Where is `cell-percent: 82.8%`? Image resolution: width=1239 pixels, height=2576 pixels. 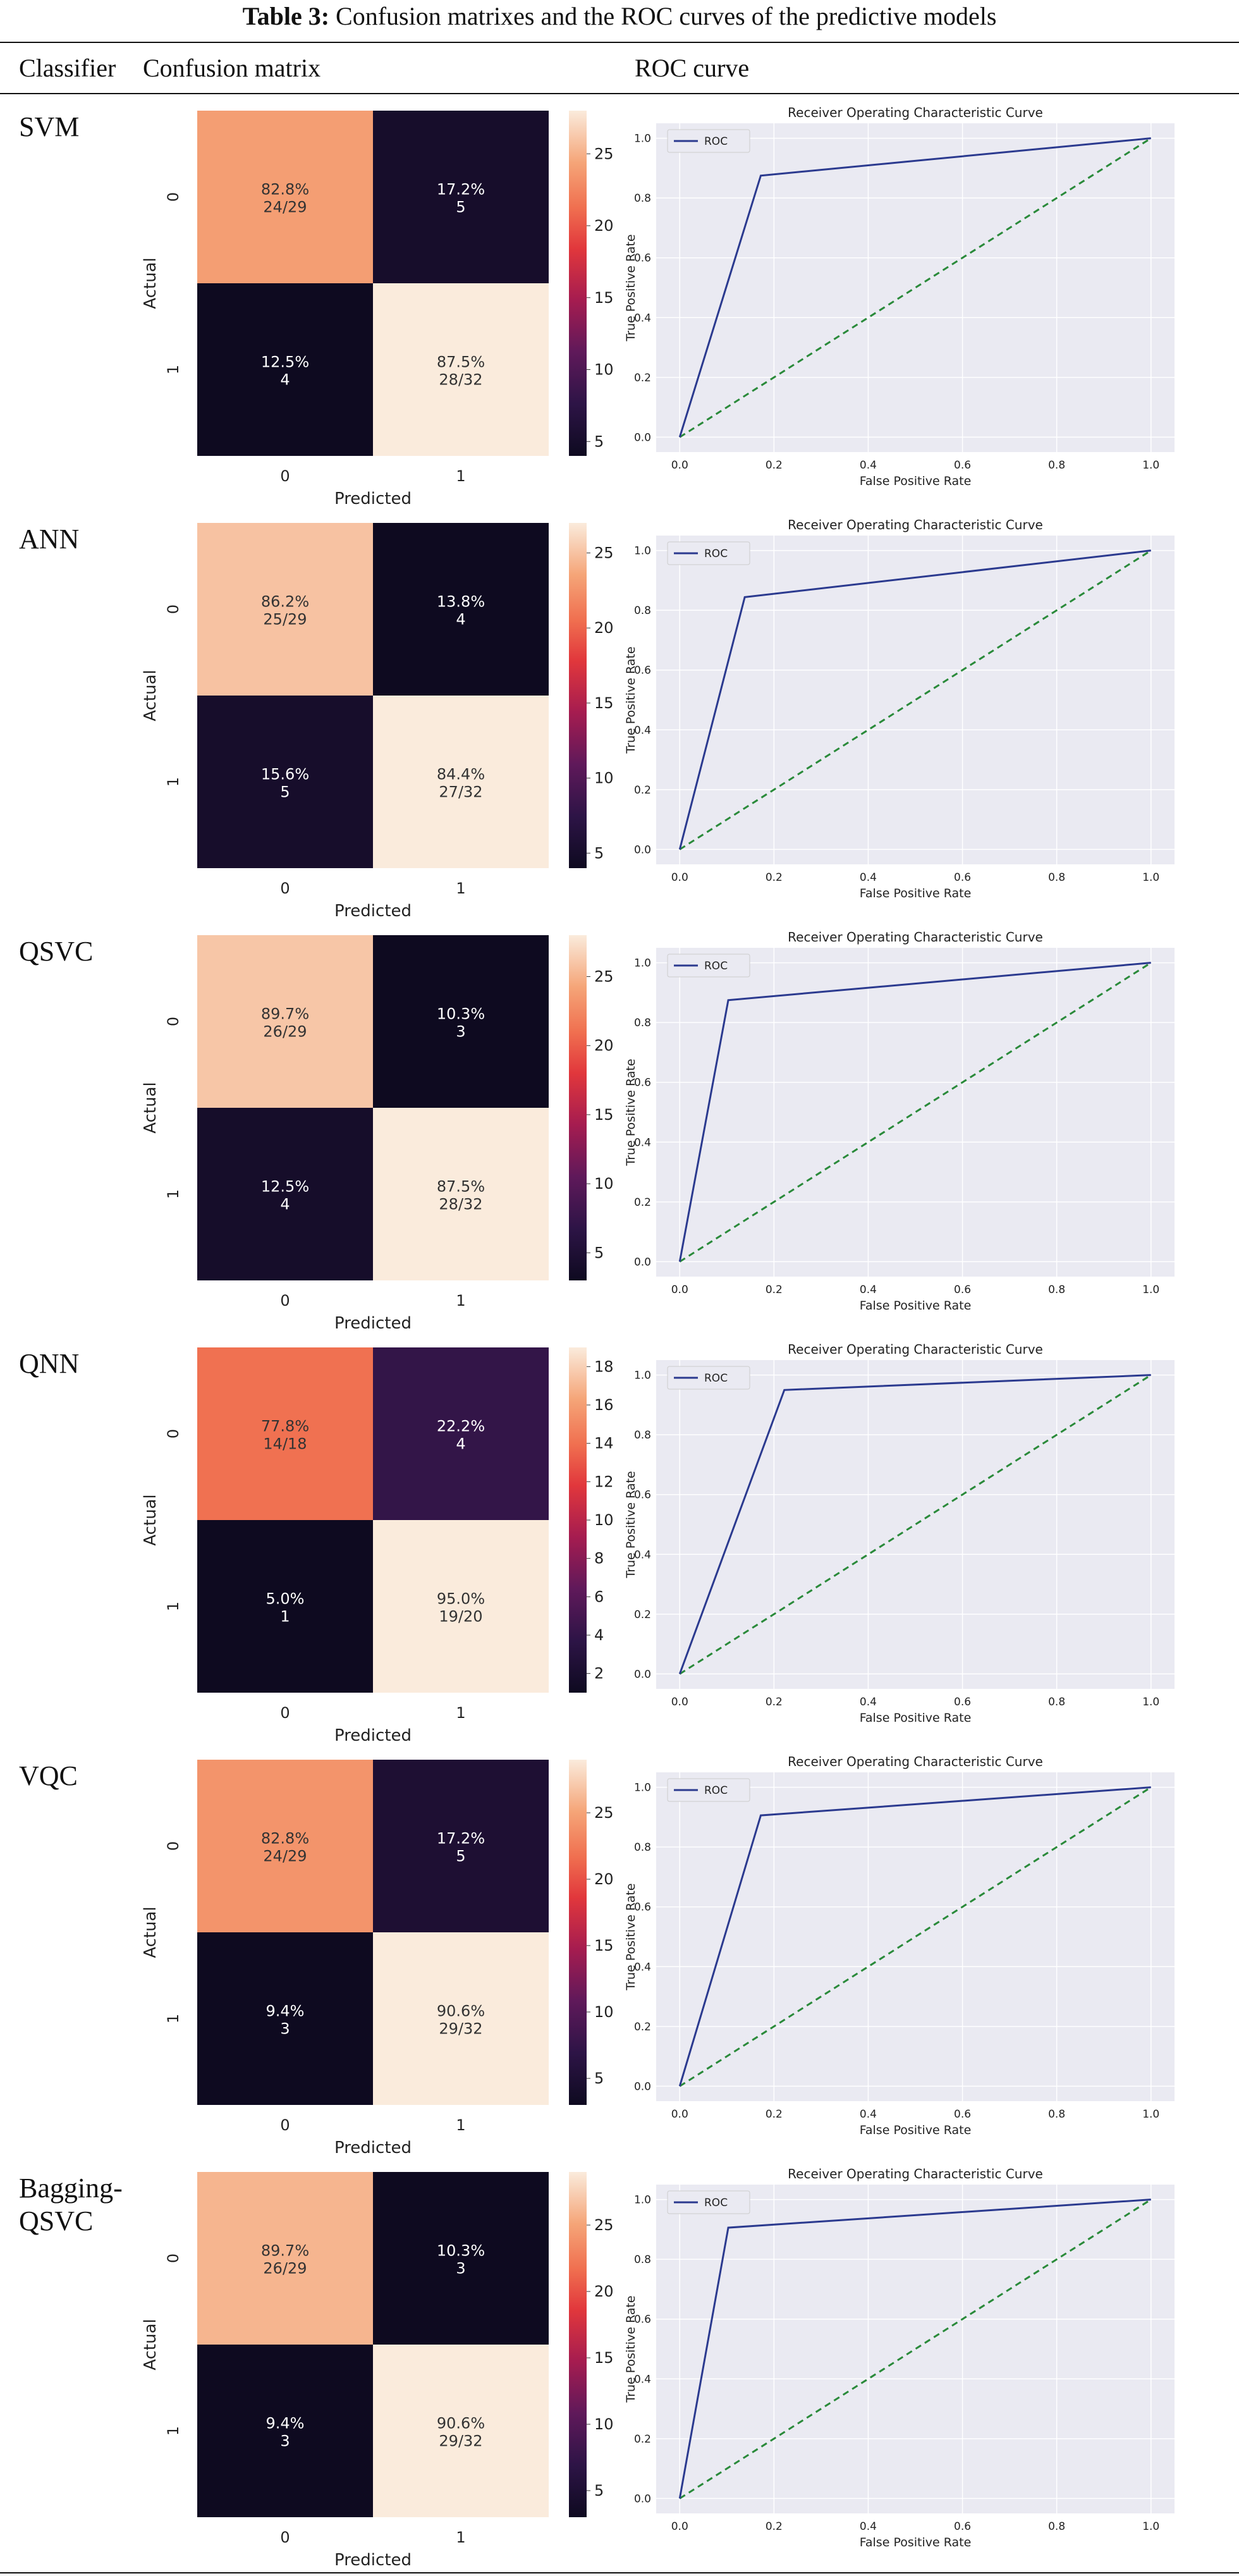
cell-percent: 82.8% is located at coordinates (285, 1839).